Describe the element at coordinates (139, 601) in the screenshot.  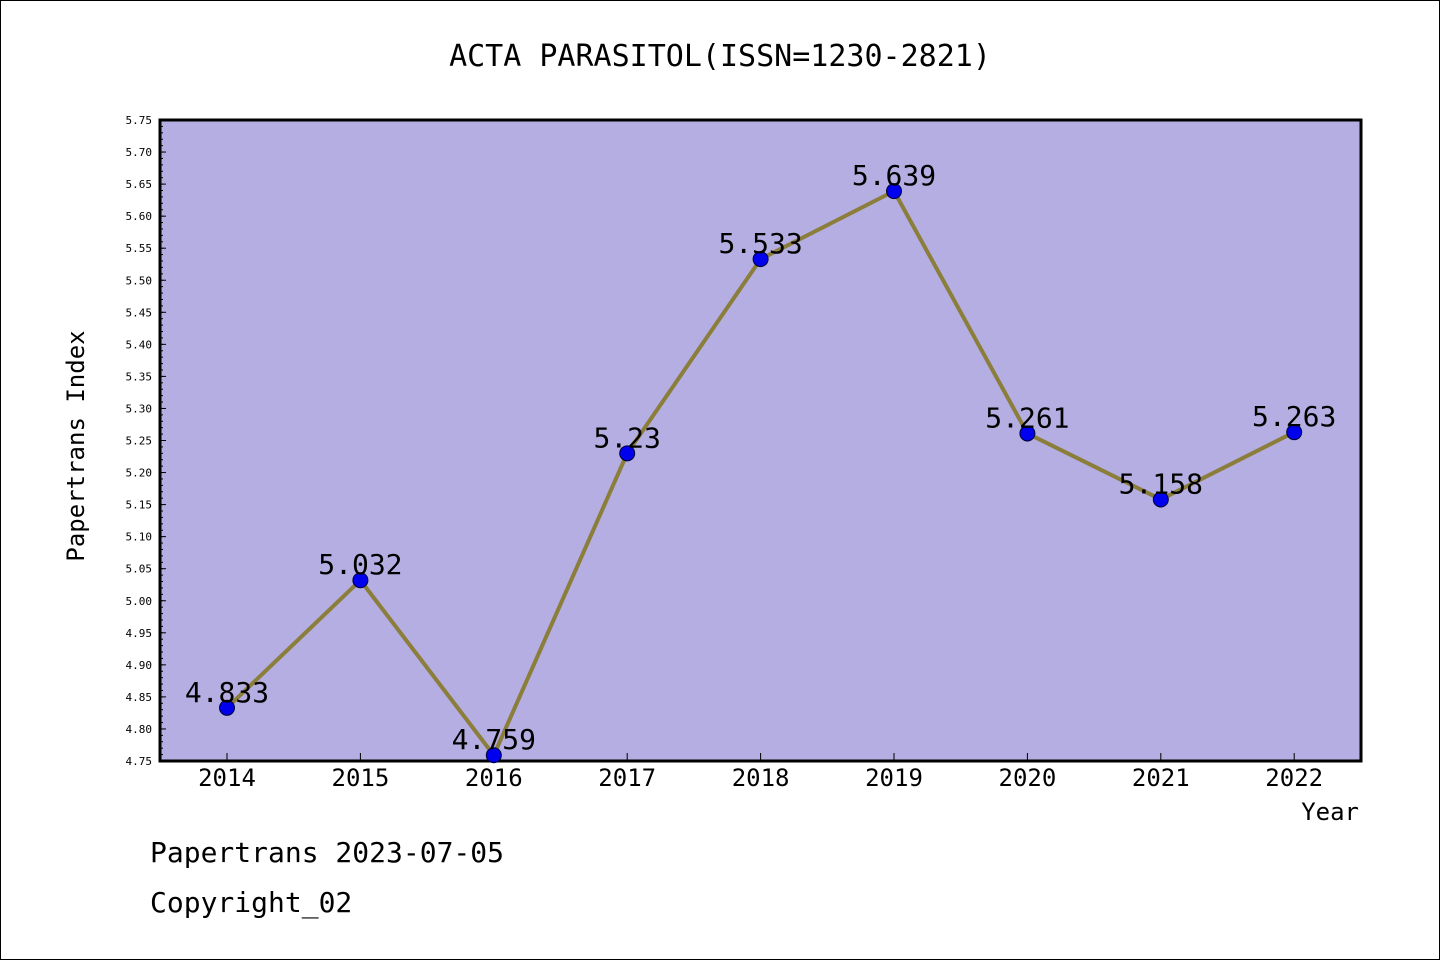
I see `y-tick-label: 5.00` at that location.